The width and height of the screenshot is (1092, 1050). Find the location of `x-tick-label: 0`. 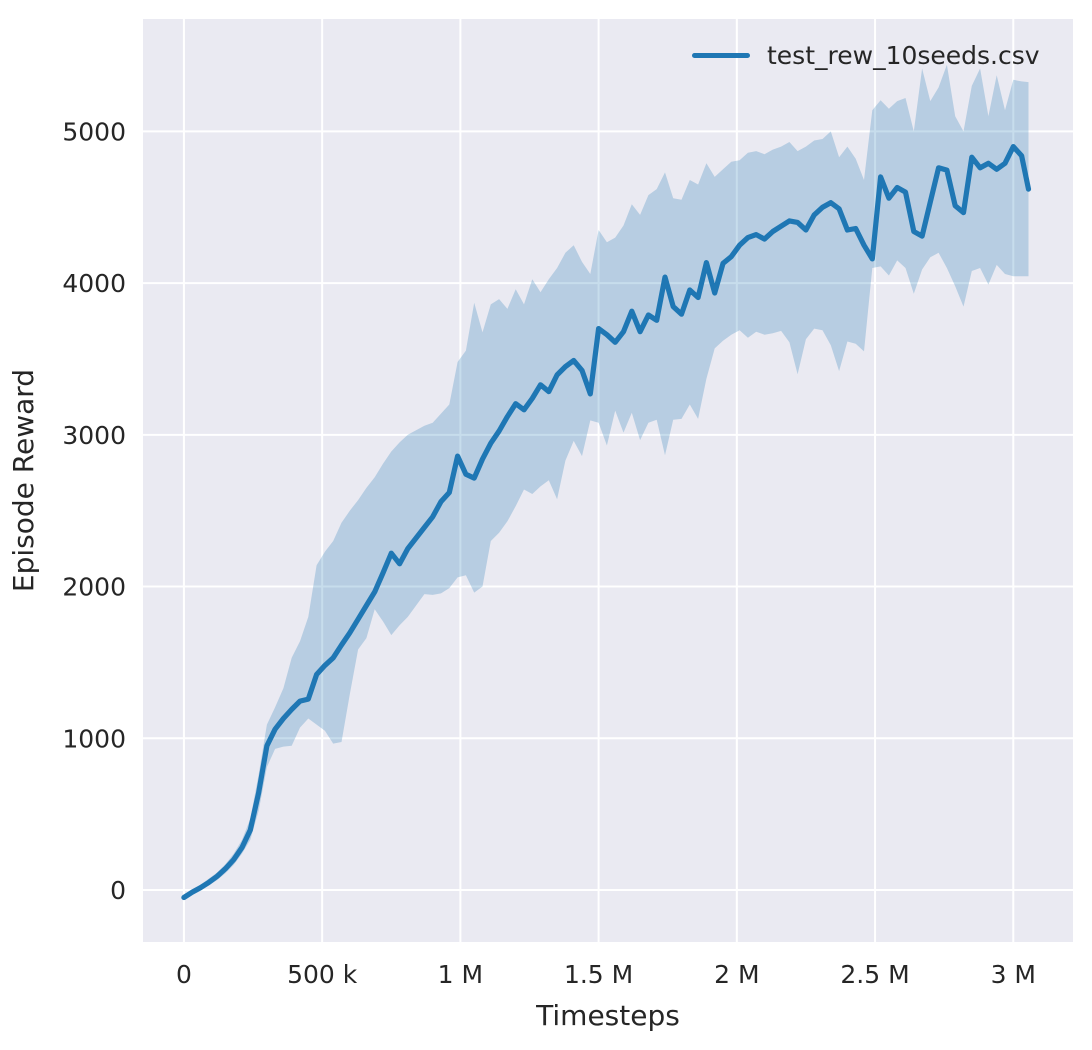

x-tick-label: 0 is located at coordinates (184, 974).